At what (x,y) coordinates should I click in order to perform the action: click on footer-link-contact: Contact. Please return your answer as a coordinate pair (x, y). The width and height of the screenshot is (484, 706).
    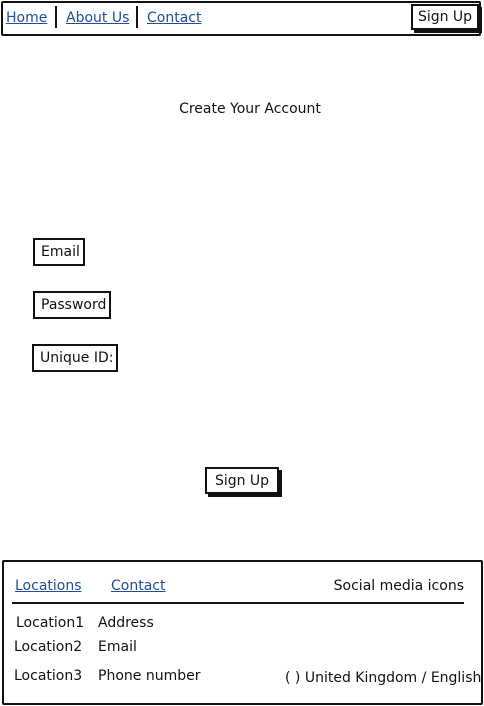
    Looking at the image, I should click on (138, 586).